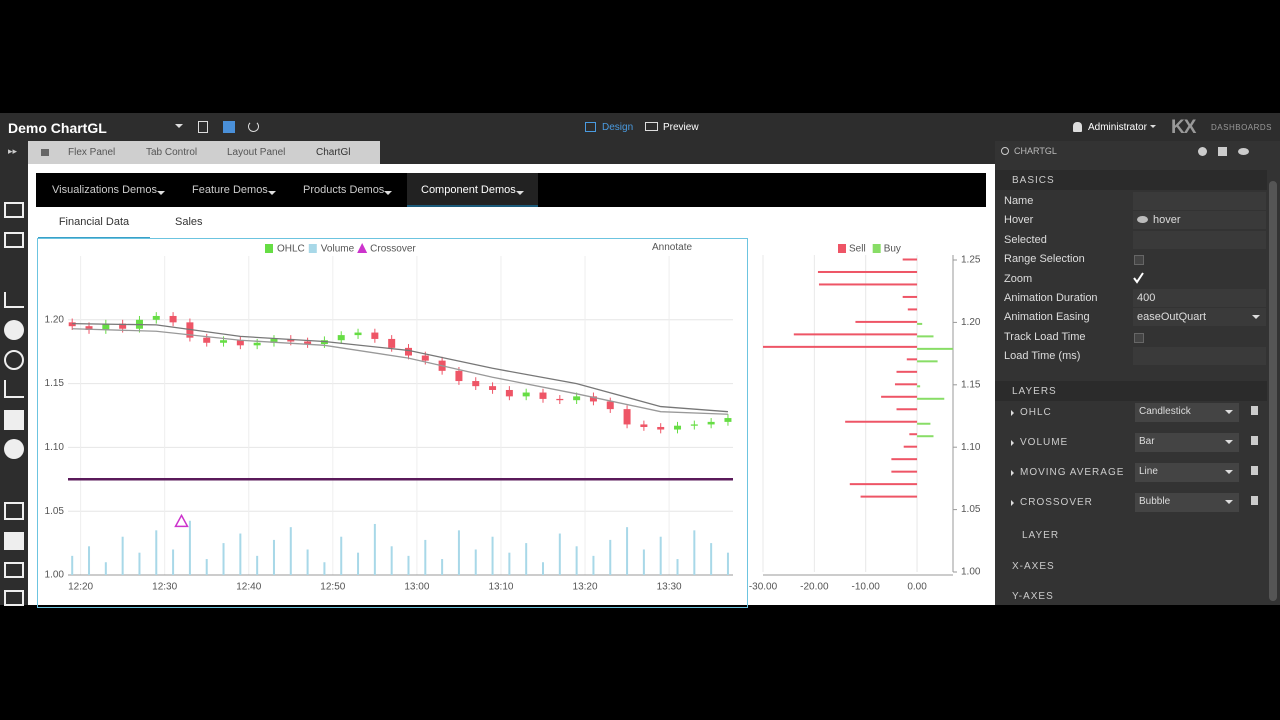 The height and width of the screenshot is (720, 1280). Describe the element at coordinates (1033, 180) in the screenshot. I see `section-title: BASICS` at that location.